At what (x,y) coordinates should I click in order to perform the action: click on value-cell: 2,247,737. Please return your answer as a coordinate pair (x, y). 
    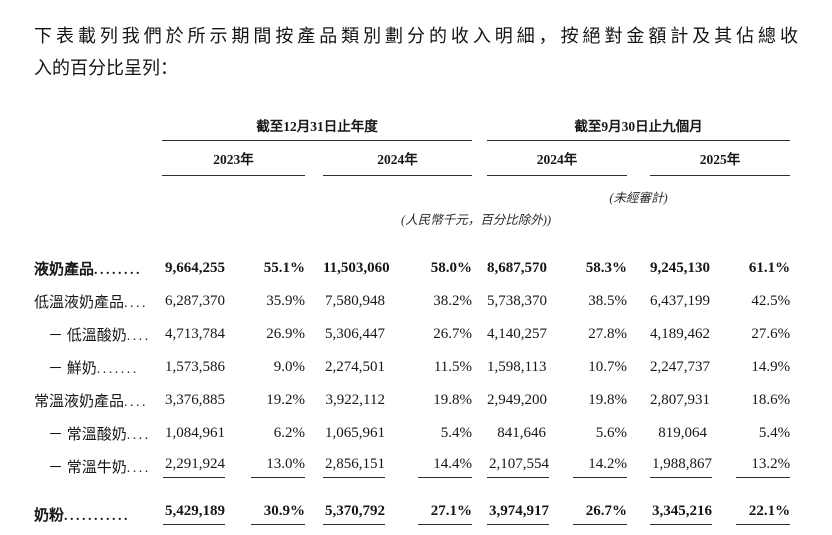
    Looking at the image, I should click on (680, 367).